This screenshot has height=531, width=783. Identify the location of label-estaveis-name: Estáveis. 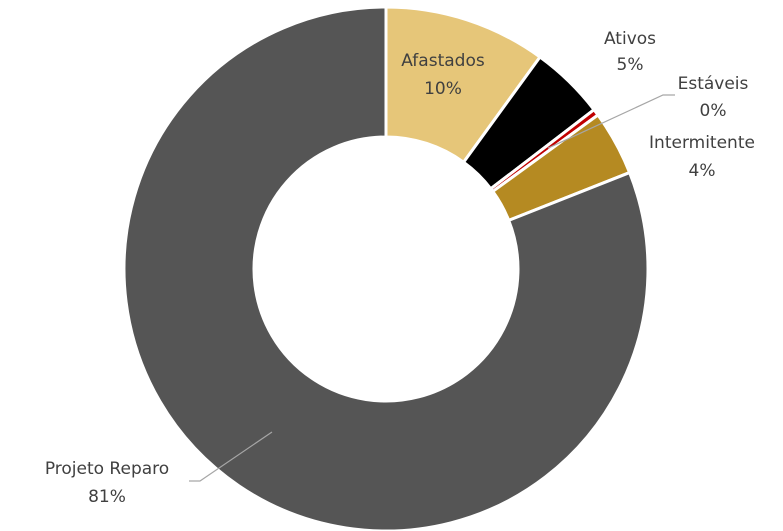
(713, 84).